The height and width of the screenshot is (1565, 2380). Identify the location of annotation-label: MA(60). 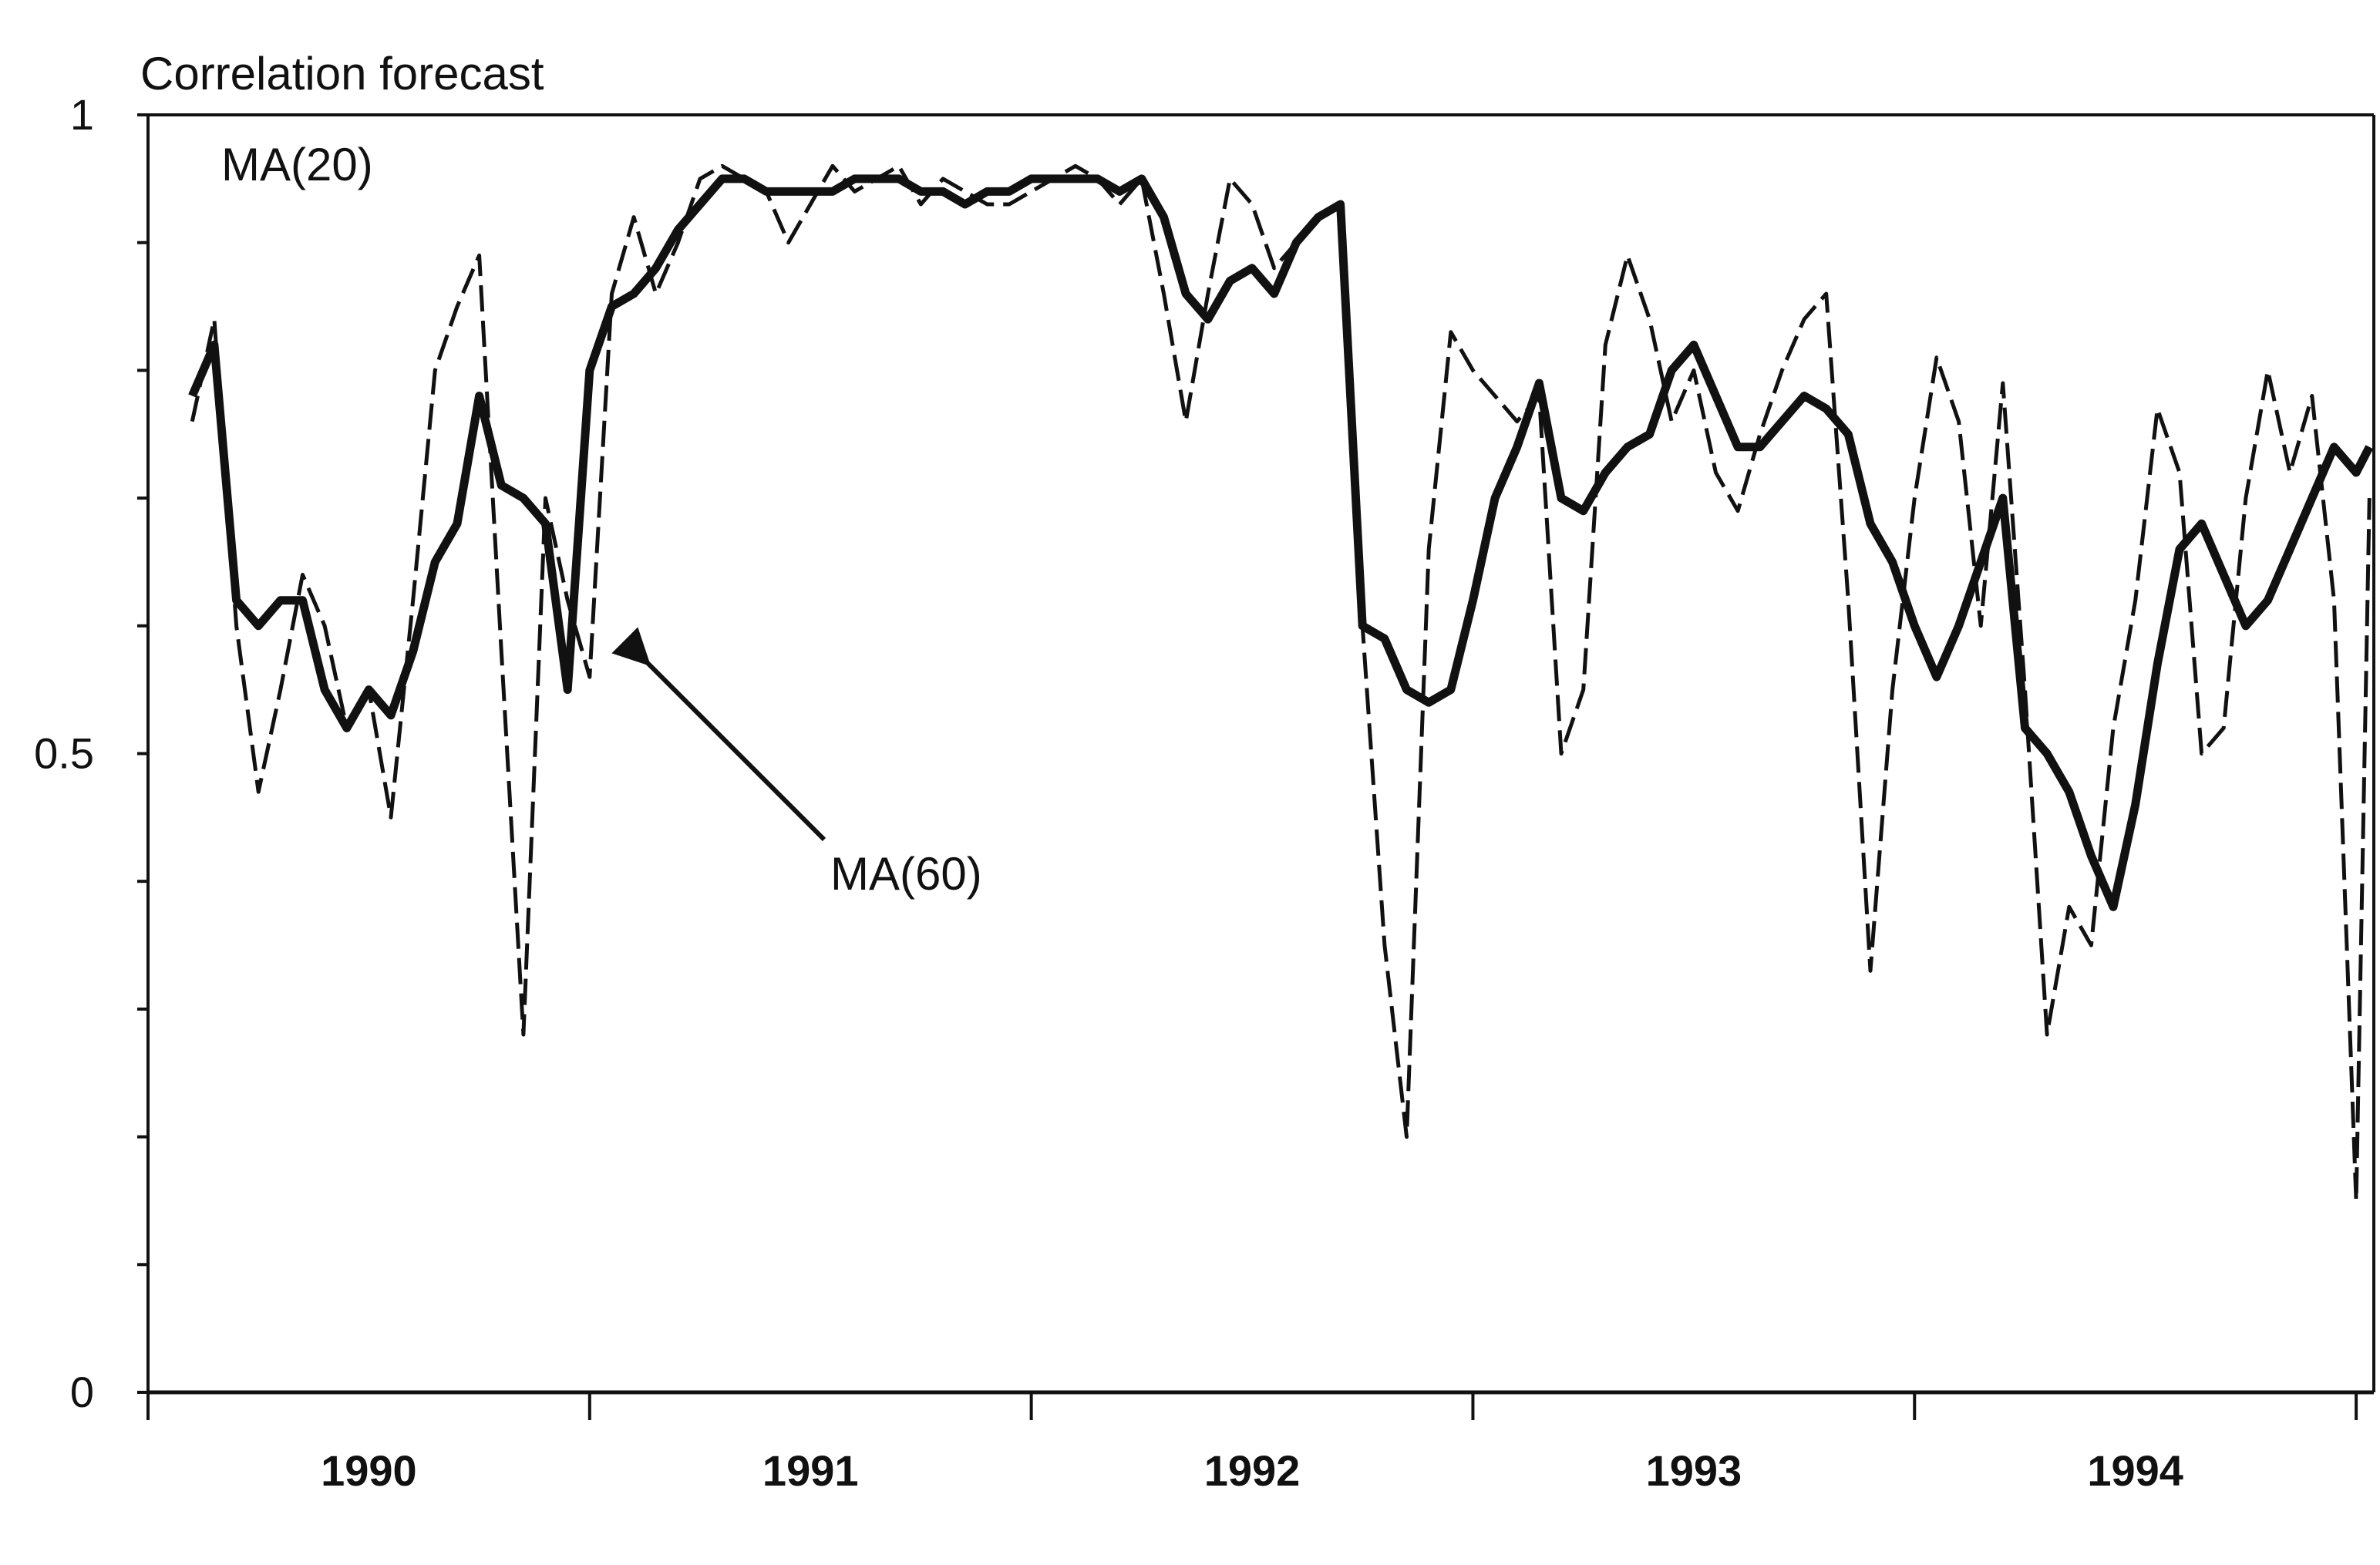
(906, 874).